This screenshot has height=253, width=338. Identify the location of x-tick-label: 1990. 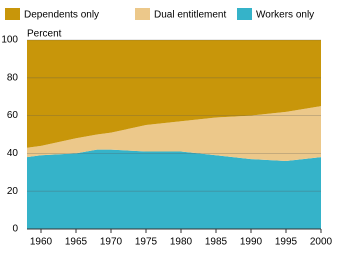
(251, 242).